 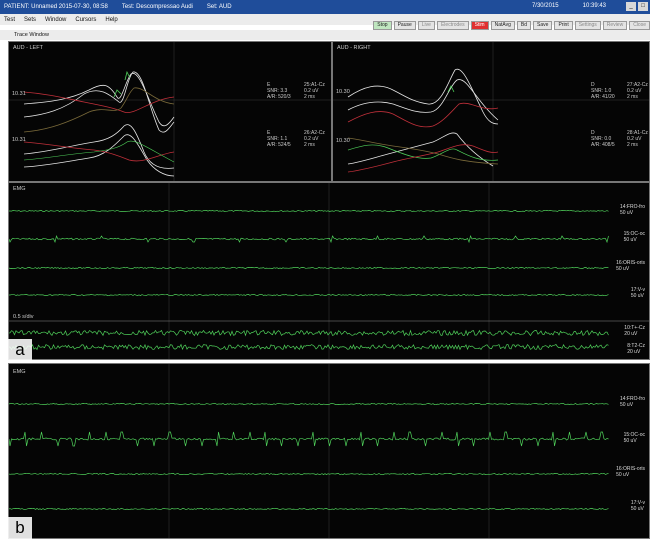 I want to click on aep-right-channel-2: 28:A1-Cz 0.2 uV 2 ms, so click(x=637, y=139).